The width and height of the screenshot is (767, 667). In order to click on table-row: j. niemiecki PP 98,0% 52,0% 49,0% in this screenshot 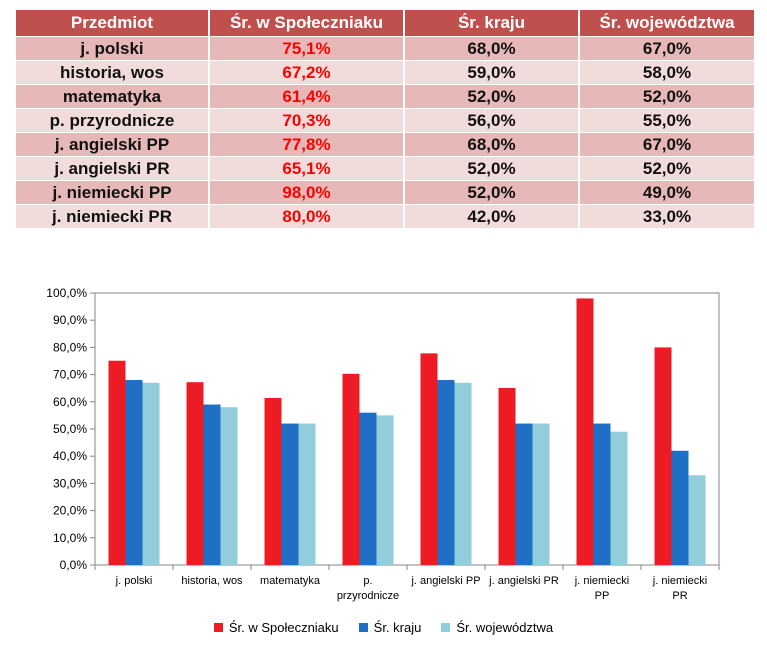, I will do `click(385, 193)`.